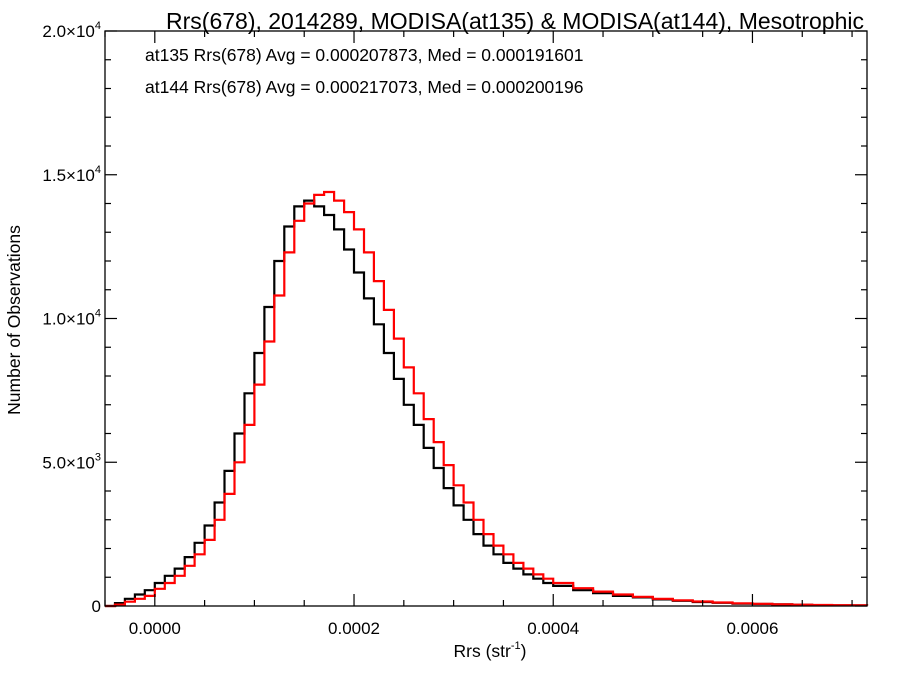 Image resolution: width=900 pixels, height=675 pixels. Describe the element at coordinates (71, 461) in the screenshot. I see `y-tick-label: 5.0×10³` at that location.